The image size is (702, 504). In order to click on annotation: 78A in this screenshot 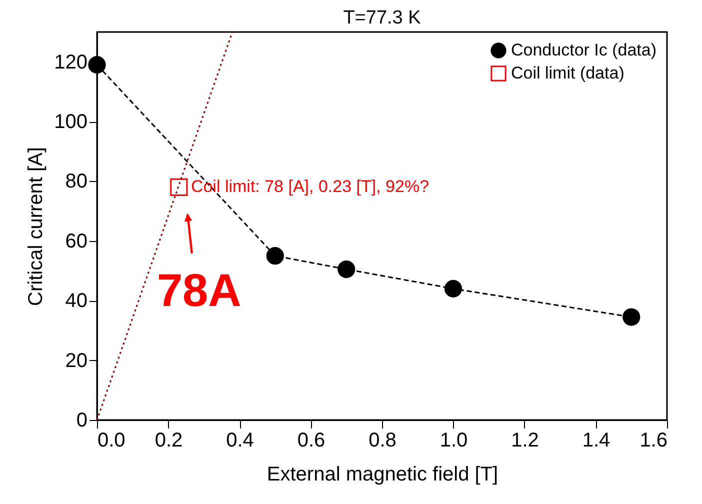, I will do `click(199, 290)`.